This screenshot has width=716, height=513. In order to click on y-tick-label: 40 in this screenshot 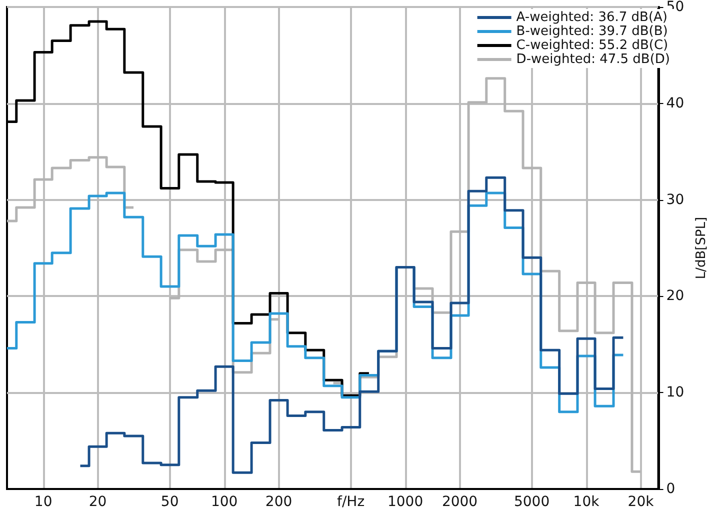, I will do `click(675, 103)`.